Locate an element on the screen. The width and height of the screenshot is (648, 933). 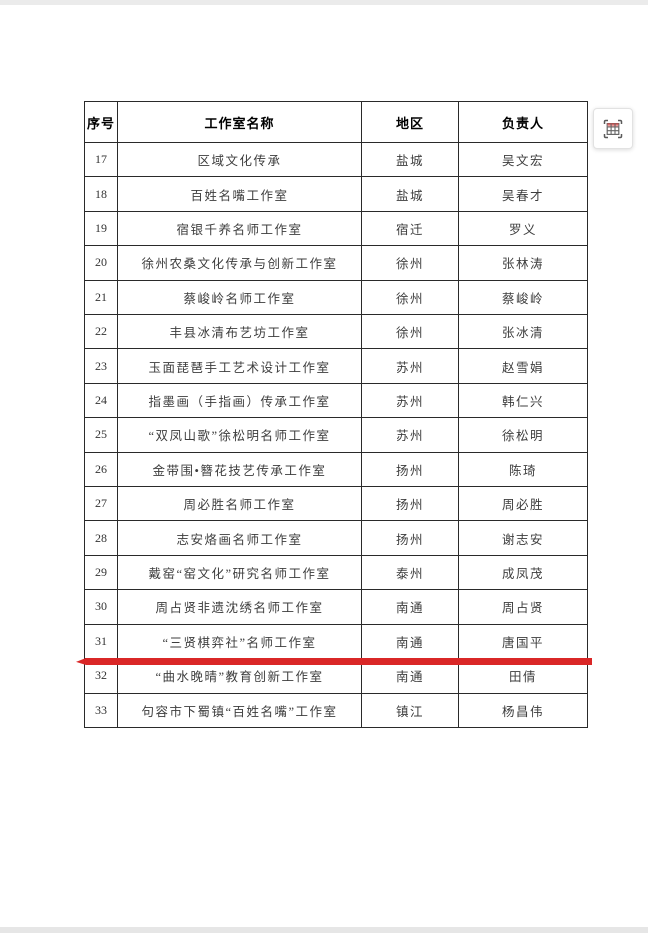
table-row: 27 周必胜名师工作室 扬州 周必胜 is located at coordinates (336, 504).